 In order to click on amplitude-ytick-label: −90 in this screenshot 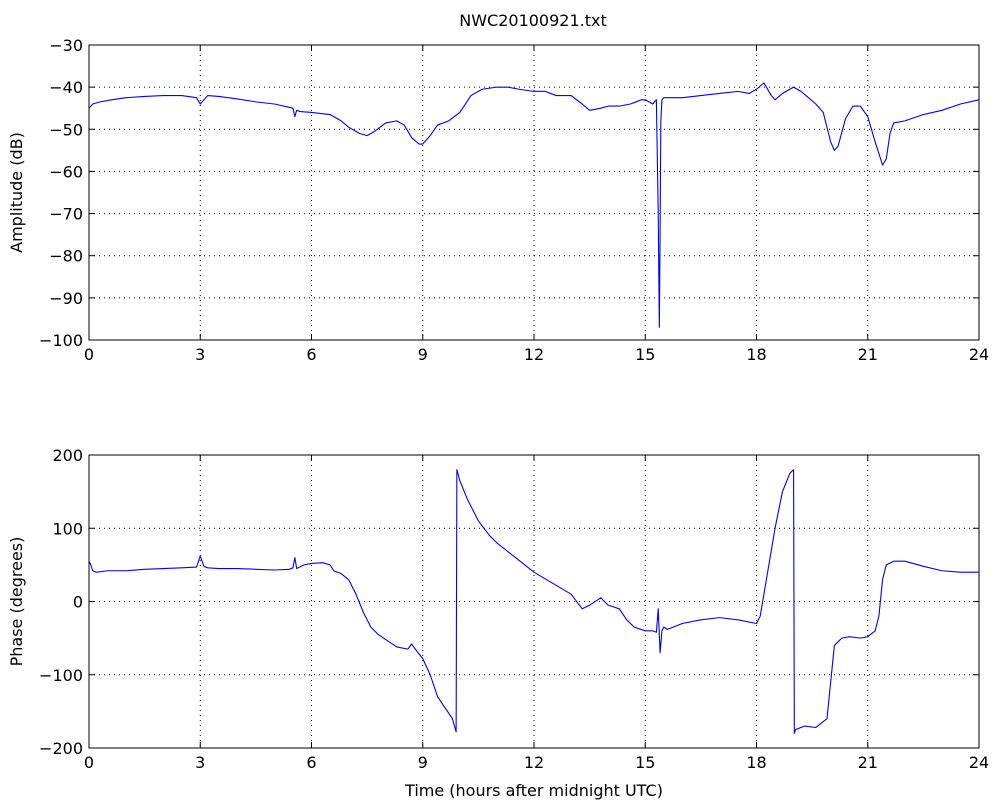, I will do `click(66, 298)`.